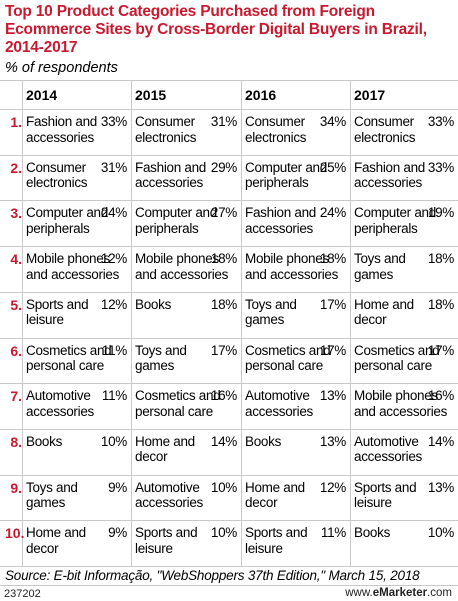 This screenshot has height=601, width=458. Describe the element at coordinates (223, 167) in the screenshot. I see `share-value: 29%` at that location.